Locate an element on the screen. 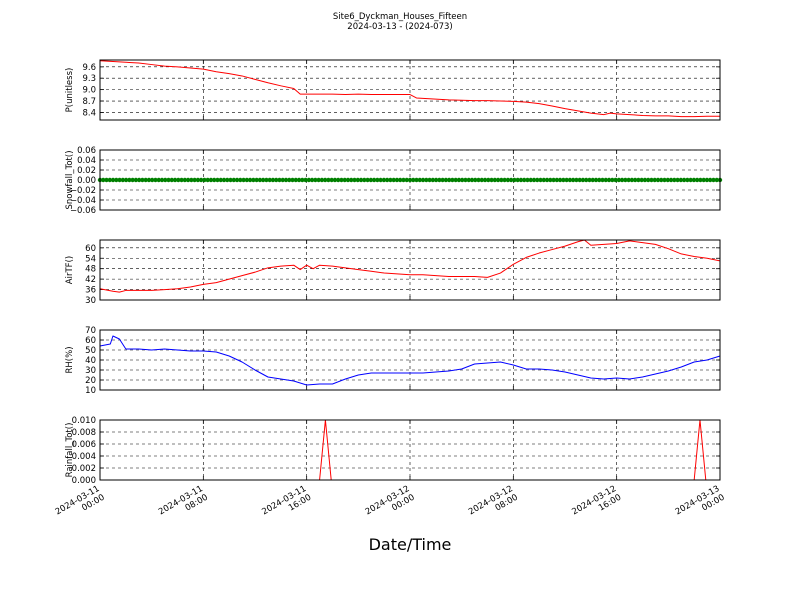  y-tick-label: 0.000 is located at coordinates (84, 481).